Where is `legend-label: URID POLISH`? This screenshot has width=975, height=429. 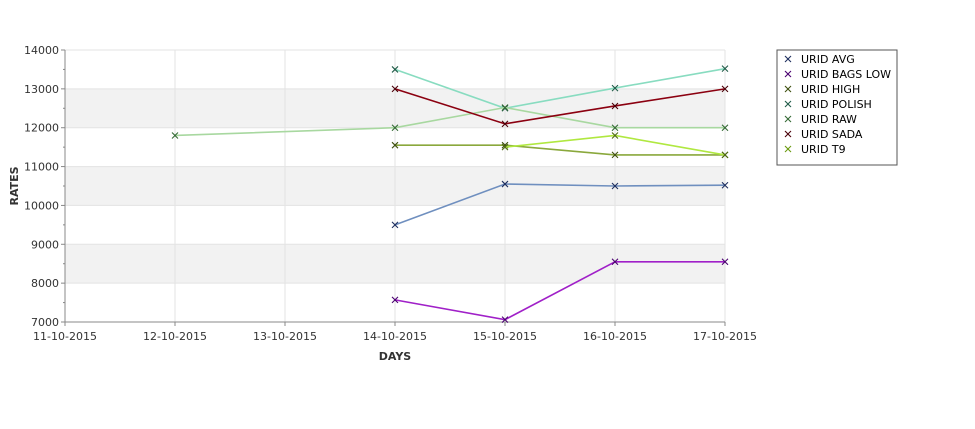 legend-label: URID POLISH is located at coordinates (836, 104).